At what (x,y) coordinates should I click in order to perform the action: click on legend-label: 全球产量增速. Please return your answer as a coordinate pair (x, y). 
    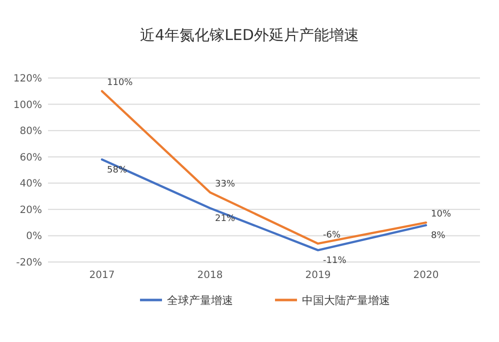
    Looking at the image, I should click on (200, 300).